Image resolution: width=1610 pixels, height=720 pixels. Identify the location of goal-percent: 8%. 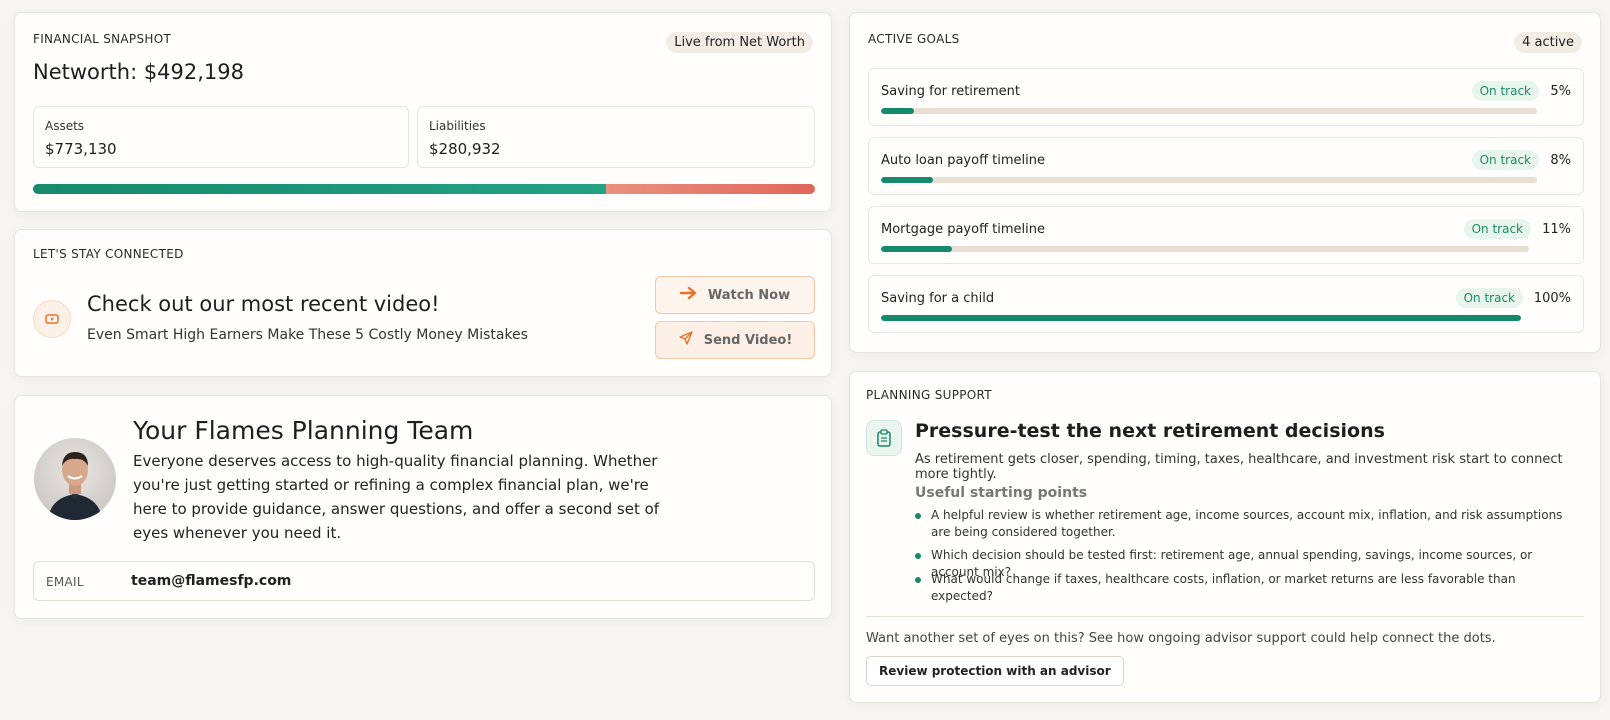
(1560, 160).